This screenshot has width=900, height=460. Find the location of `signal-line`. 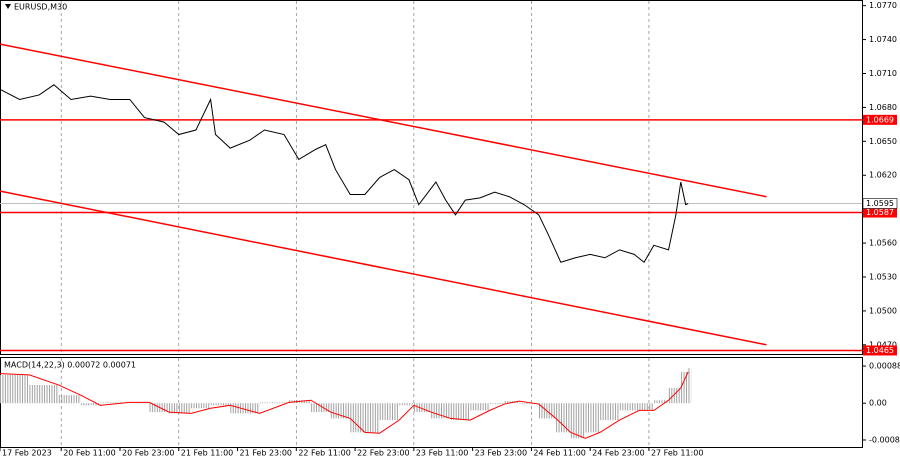

signal-line is located at coordinates (344, 405).